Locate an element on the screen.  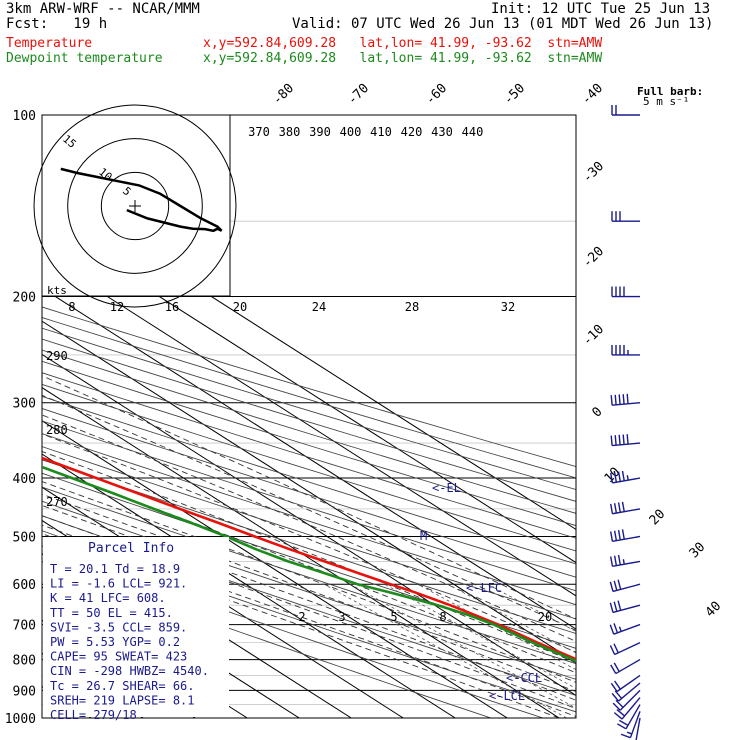
theta-label: 410 is located at coordinates (381, 132).